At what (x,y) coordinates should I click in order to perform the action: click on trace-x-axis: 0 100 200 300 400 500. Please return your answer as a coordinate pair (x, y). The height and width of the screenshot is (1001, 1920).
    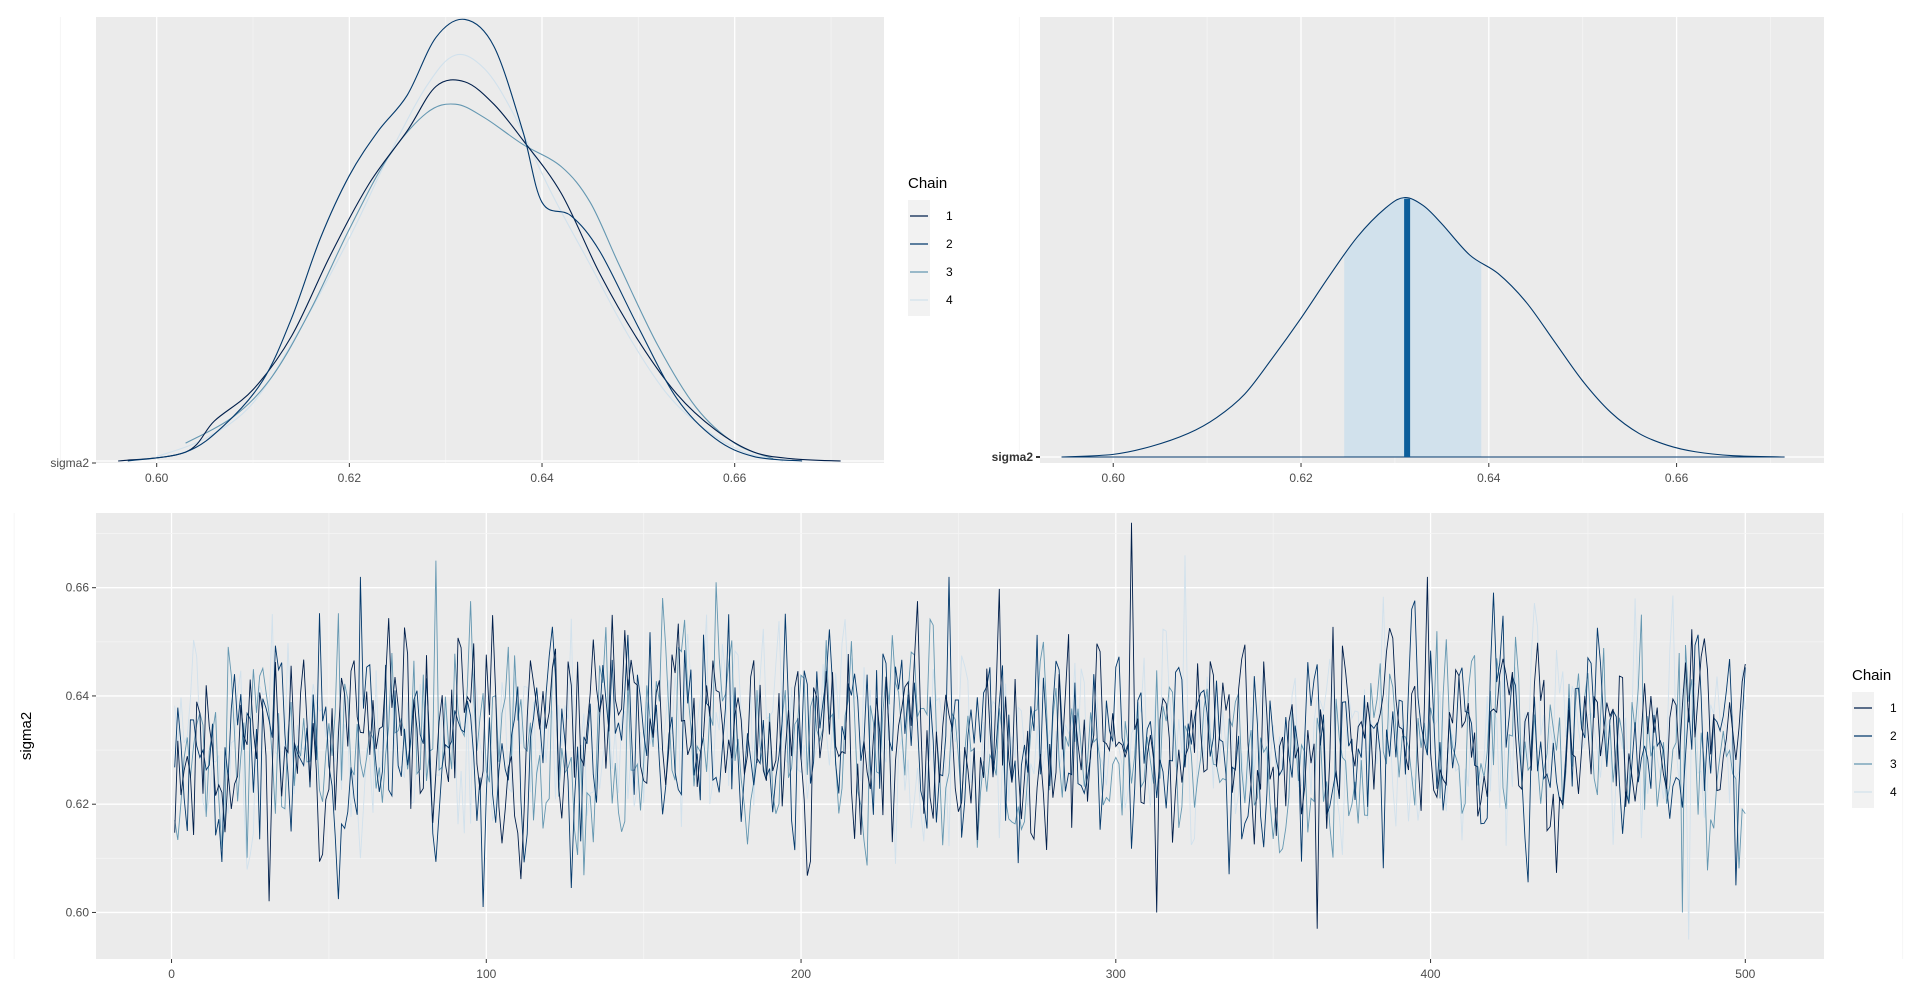
    Looking at the image, I should click on (962, 970).